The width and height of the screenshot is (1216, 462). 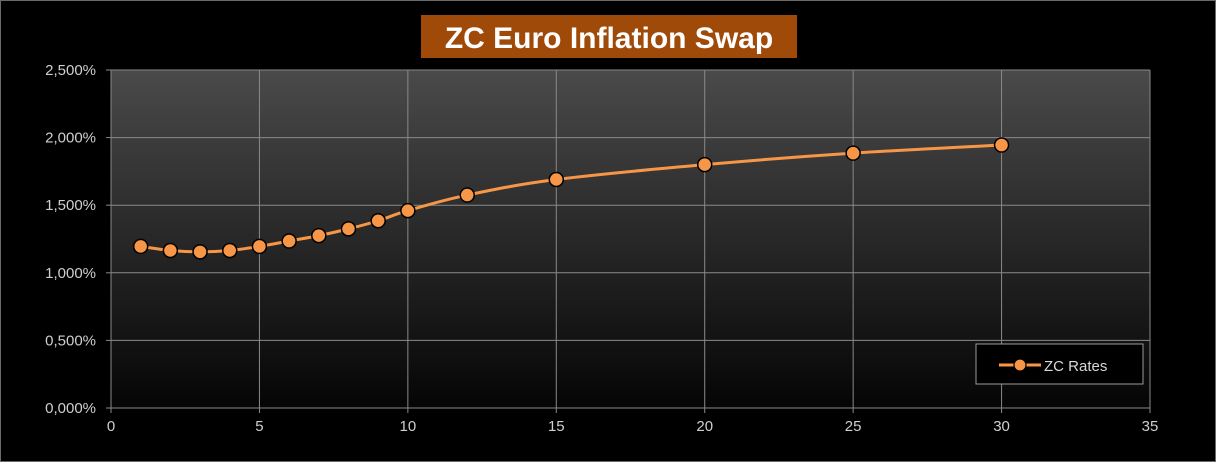 I want to click on x-tick-label: 35, so click(x=1150, y=426).